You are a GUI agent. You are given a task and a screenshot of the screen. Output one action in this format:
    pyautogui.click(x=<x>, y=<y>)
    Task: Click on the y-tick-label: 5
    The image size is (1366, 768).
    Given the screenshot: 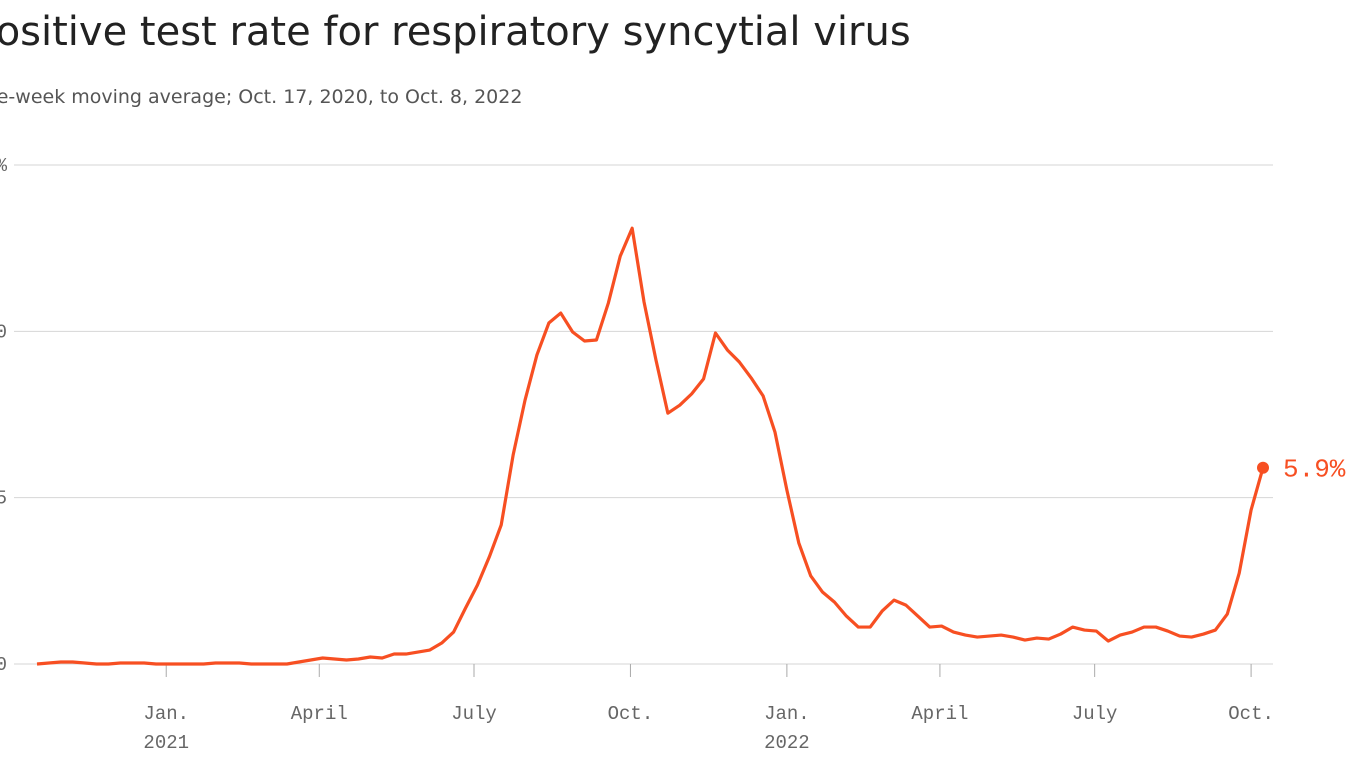 What is the action you would take?
    pyautogui.click(x=3, y=499)
    